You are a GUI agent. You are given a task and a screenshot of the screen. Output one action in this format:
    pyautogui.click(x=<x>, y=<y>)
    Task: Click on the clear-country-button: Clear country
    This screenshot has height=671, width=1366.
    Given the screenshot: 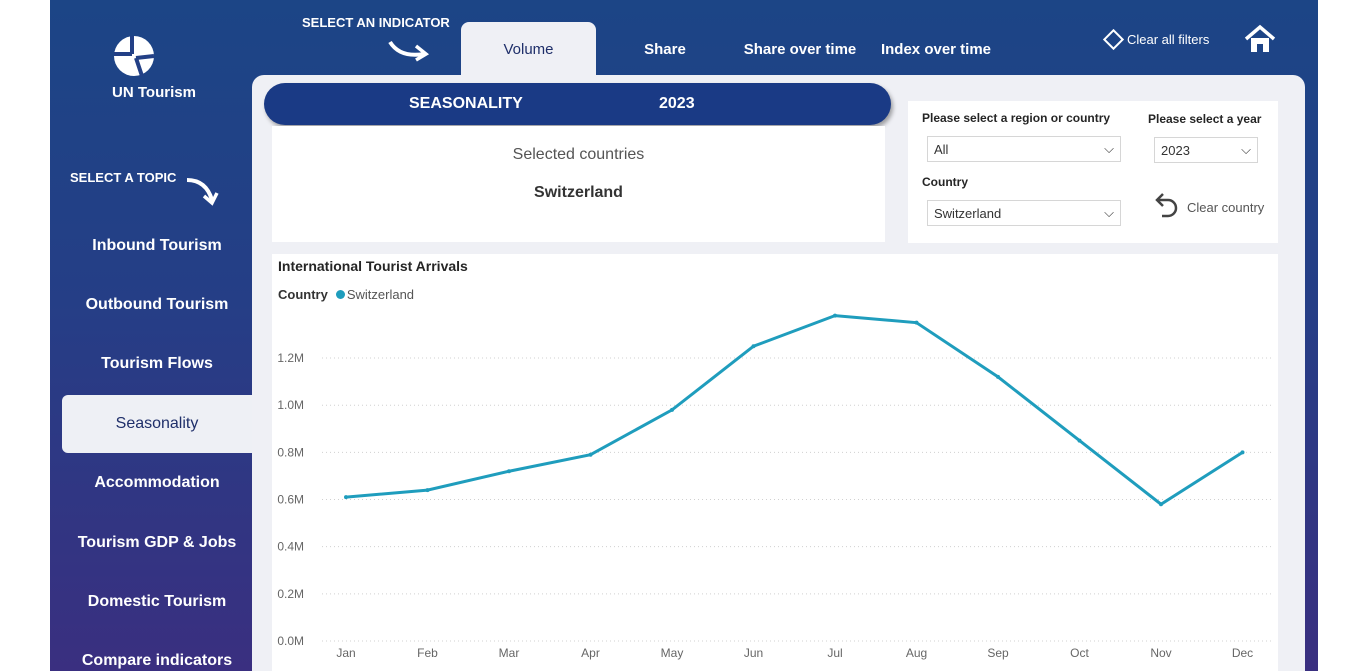 What is the action you would take?
    pyautogui.click(x=1206, y=207)
    